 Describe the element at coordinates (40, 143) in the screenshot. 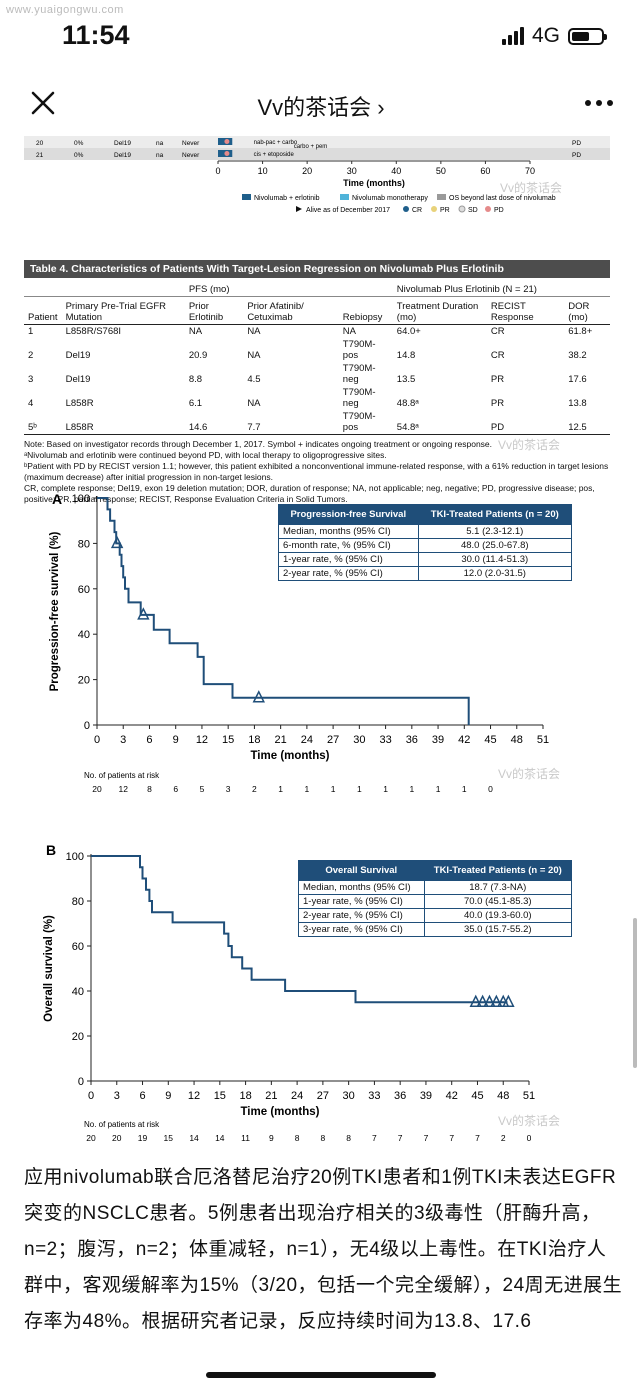

I see `swimmer-patient: 20` at that location.